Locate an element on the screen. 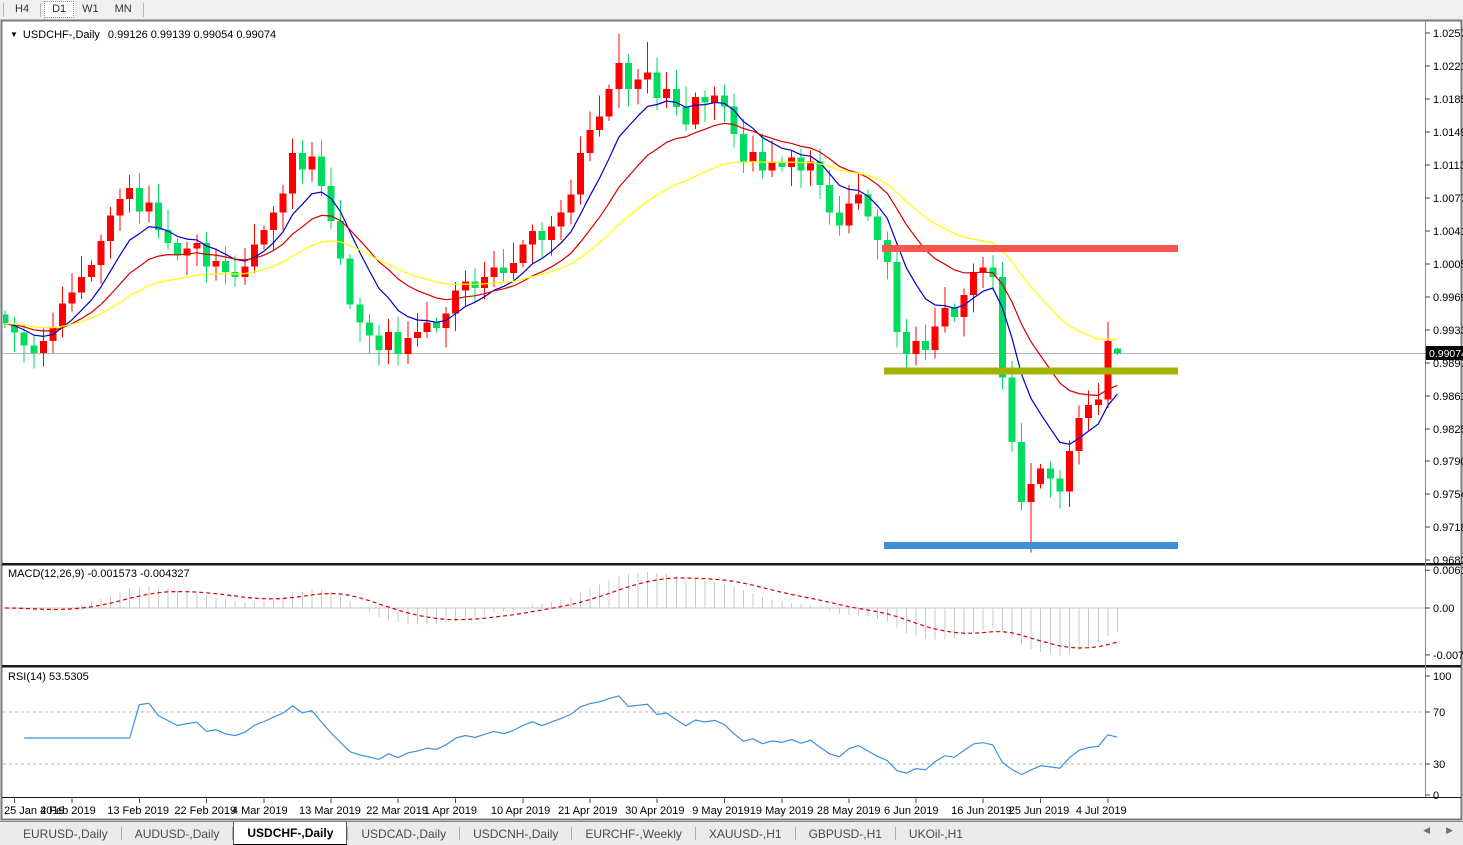 The width and height of the screenshot is (1463, 845). date-axis-label: 30 Apr 2019 is located at coordinates (654, 811).